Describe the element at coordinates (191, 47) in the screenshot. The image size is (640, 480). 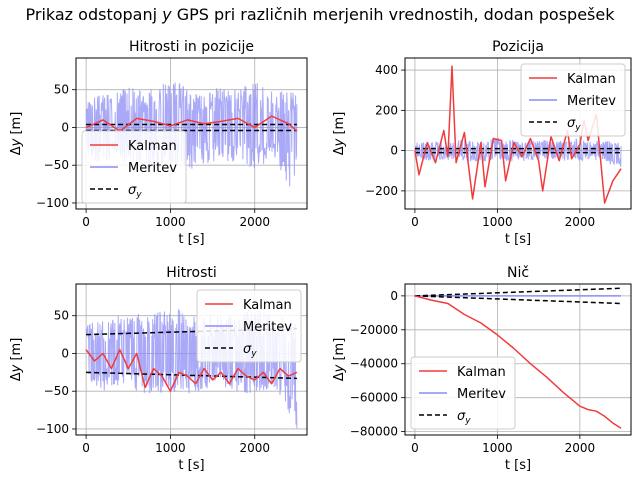
I see `subplot-title: Hitrosti in pozicije` at that location.